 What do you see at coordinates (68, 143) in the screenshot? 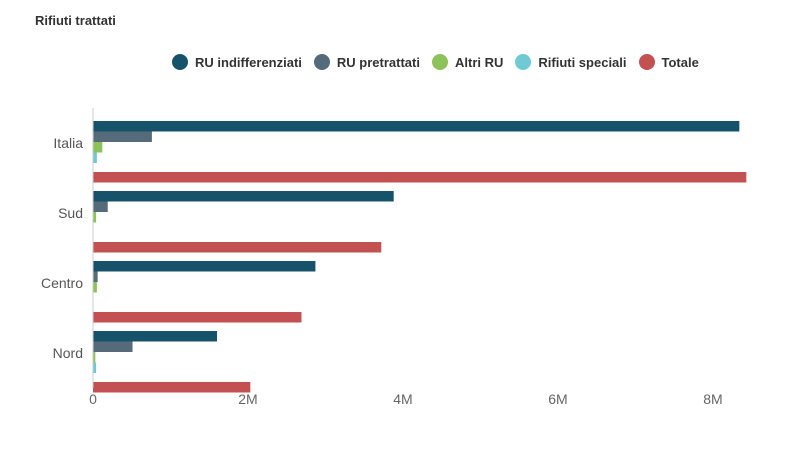
I see `category-label-italia: Italia` at bounding box center [68, 143].